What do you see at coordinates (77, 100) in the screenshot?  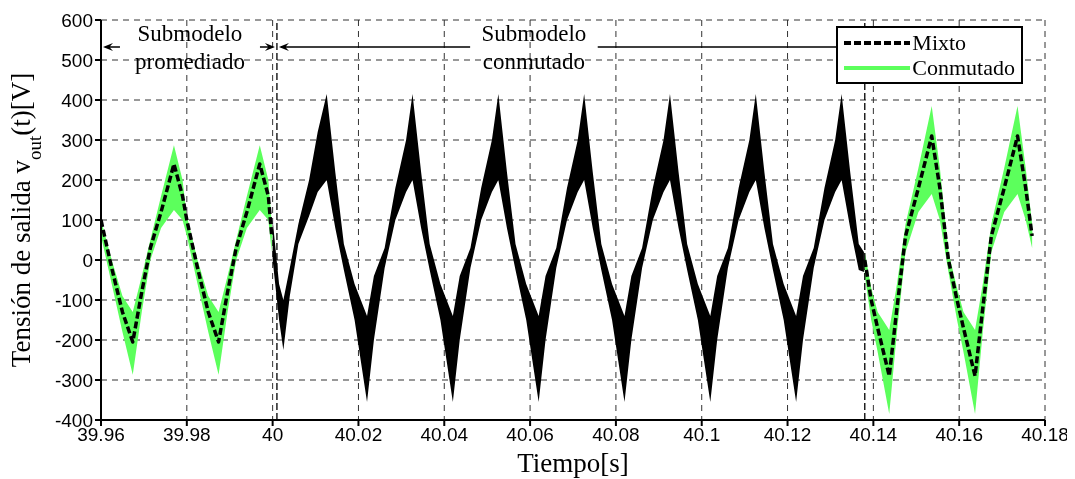 I see `y-tick-label: 400` at bounding box center [77, 100].